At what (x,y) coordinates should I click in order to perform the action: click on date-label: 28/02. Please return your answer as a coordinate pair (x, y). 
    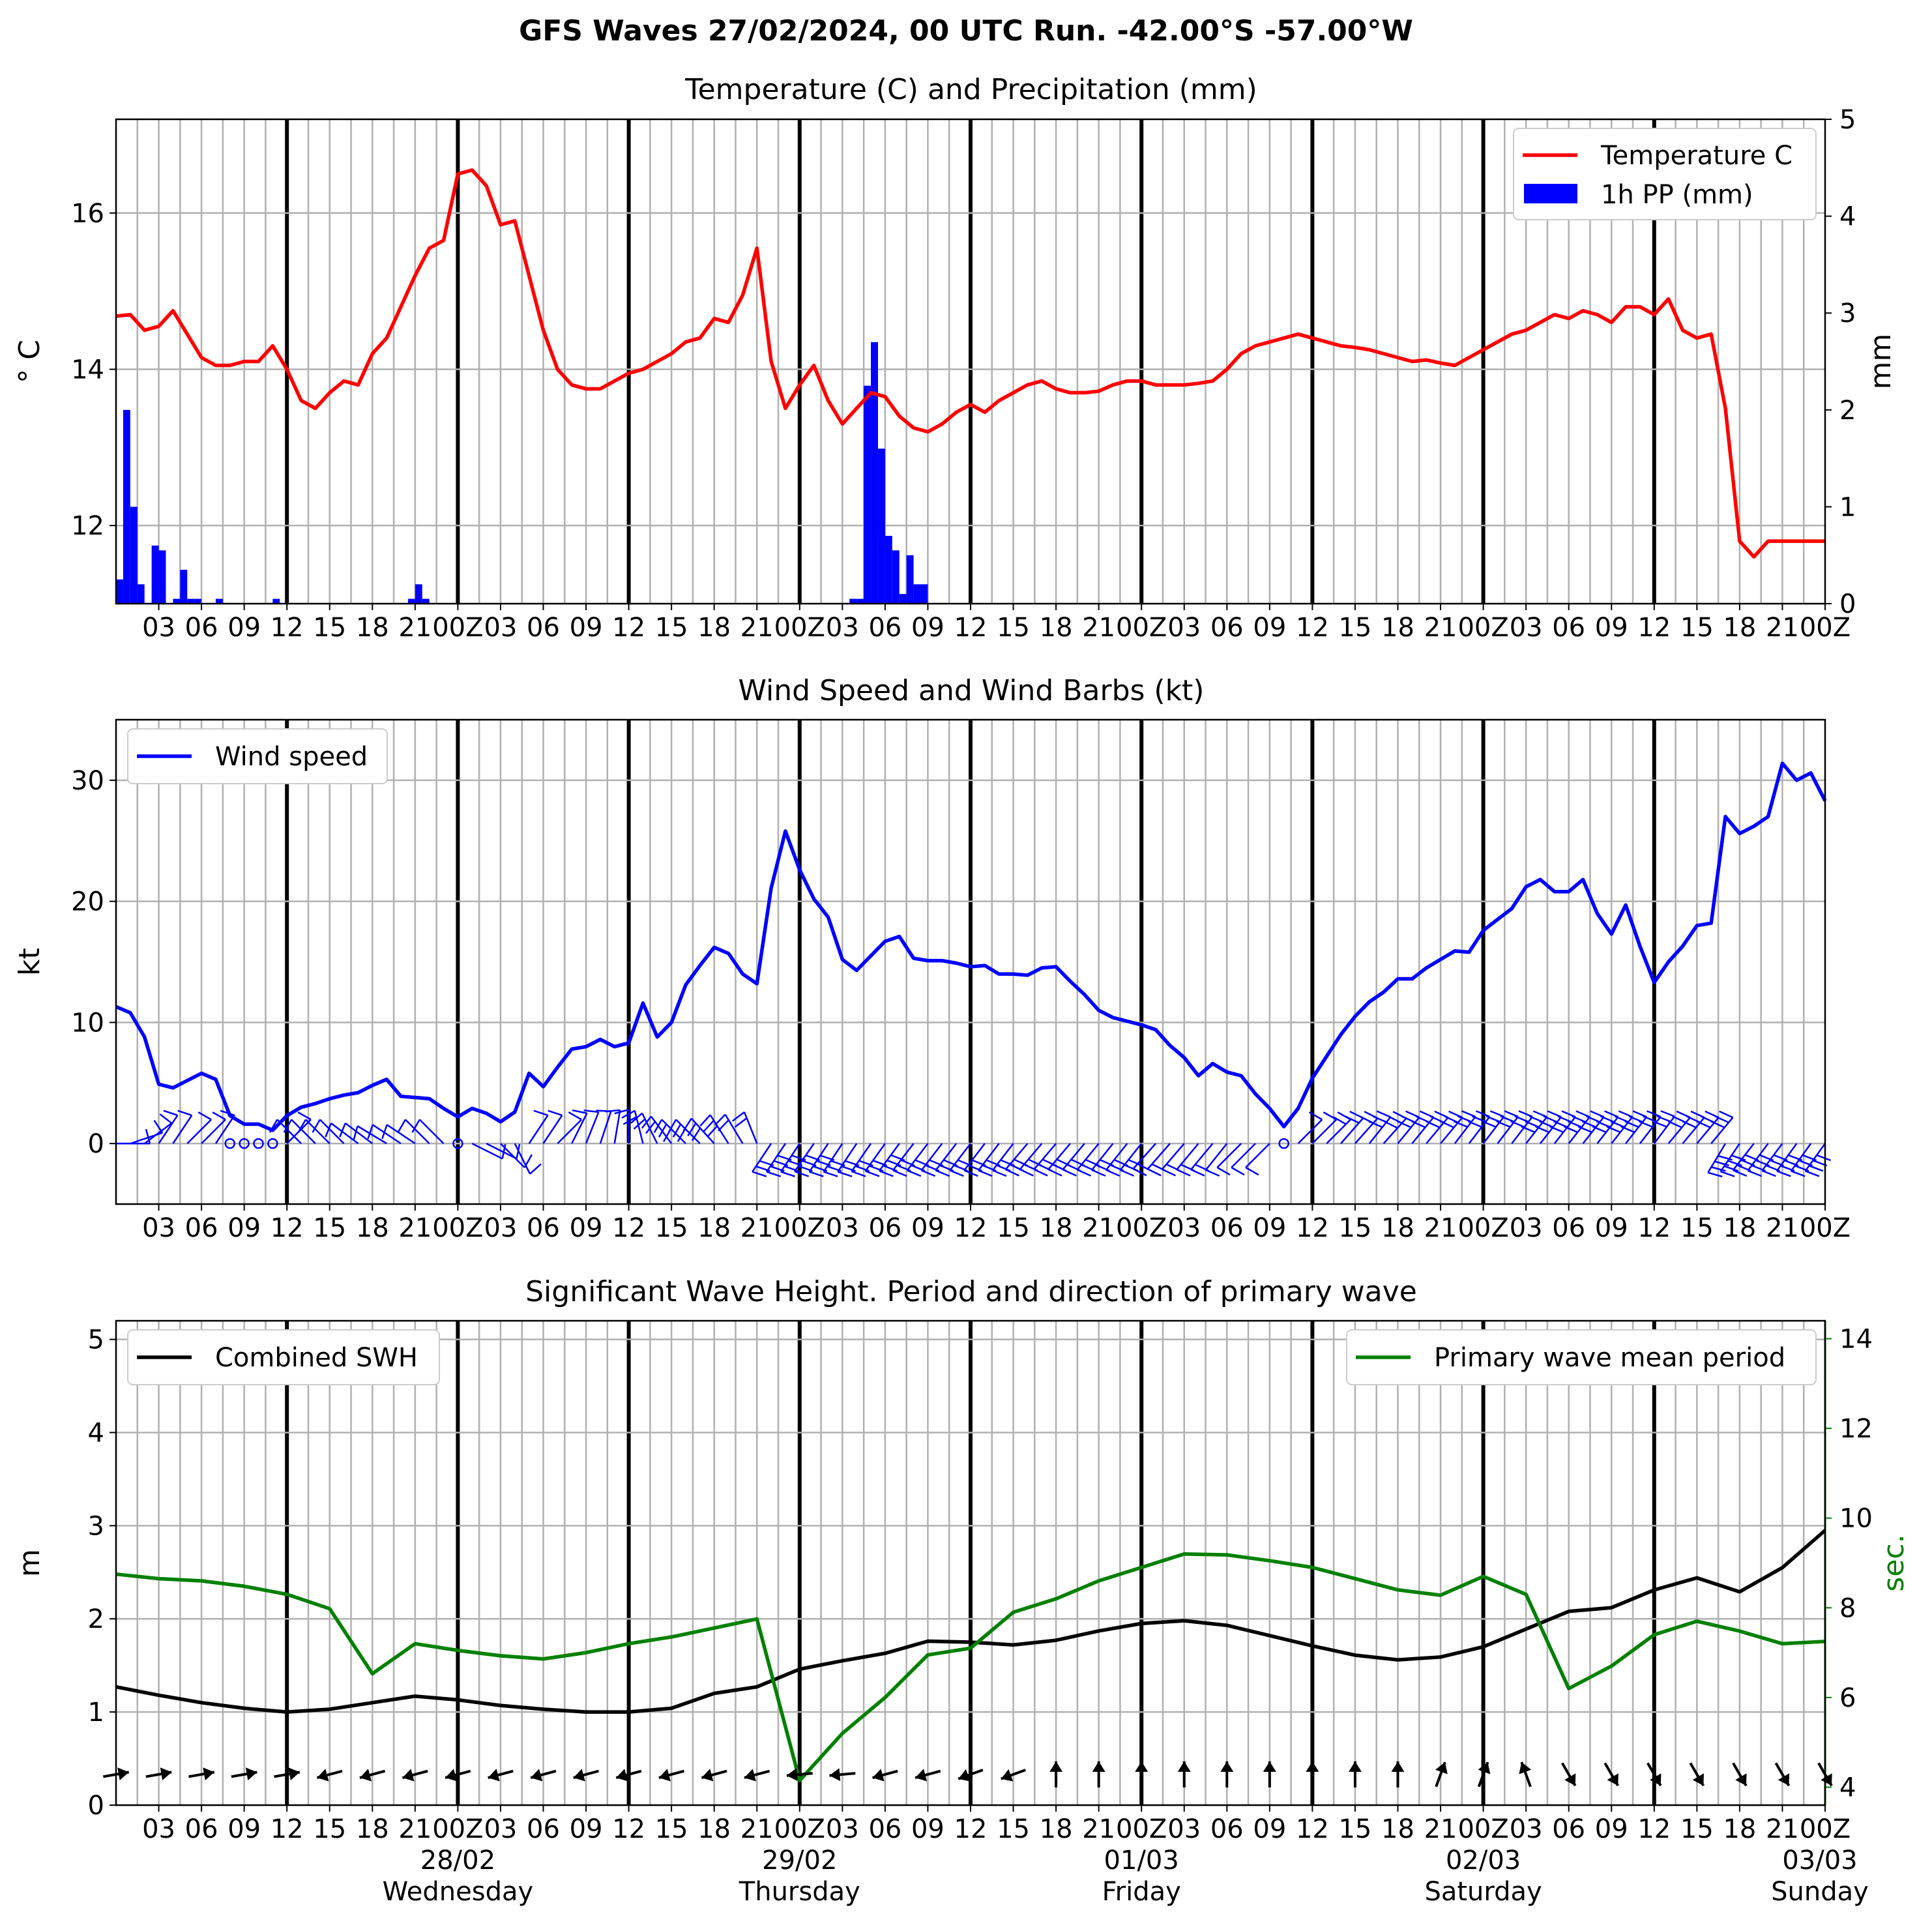
    Looking at the image, I should click on (458, 1861).